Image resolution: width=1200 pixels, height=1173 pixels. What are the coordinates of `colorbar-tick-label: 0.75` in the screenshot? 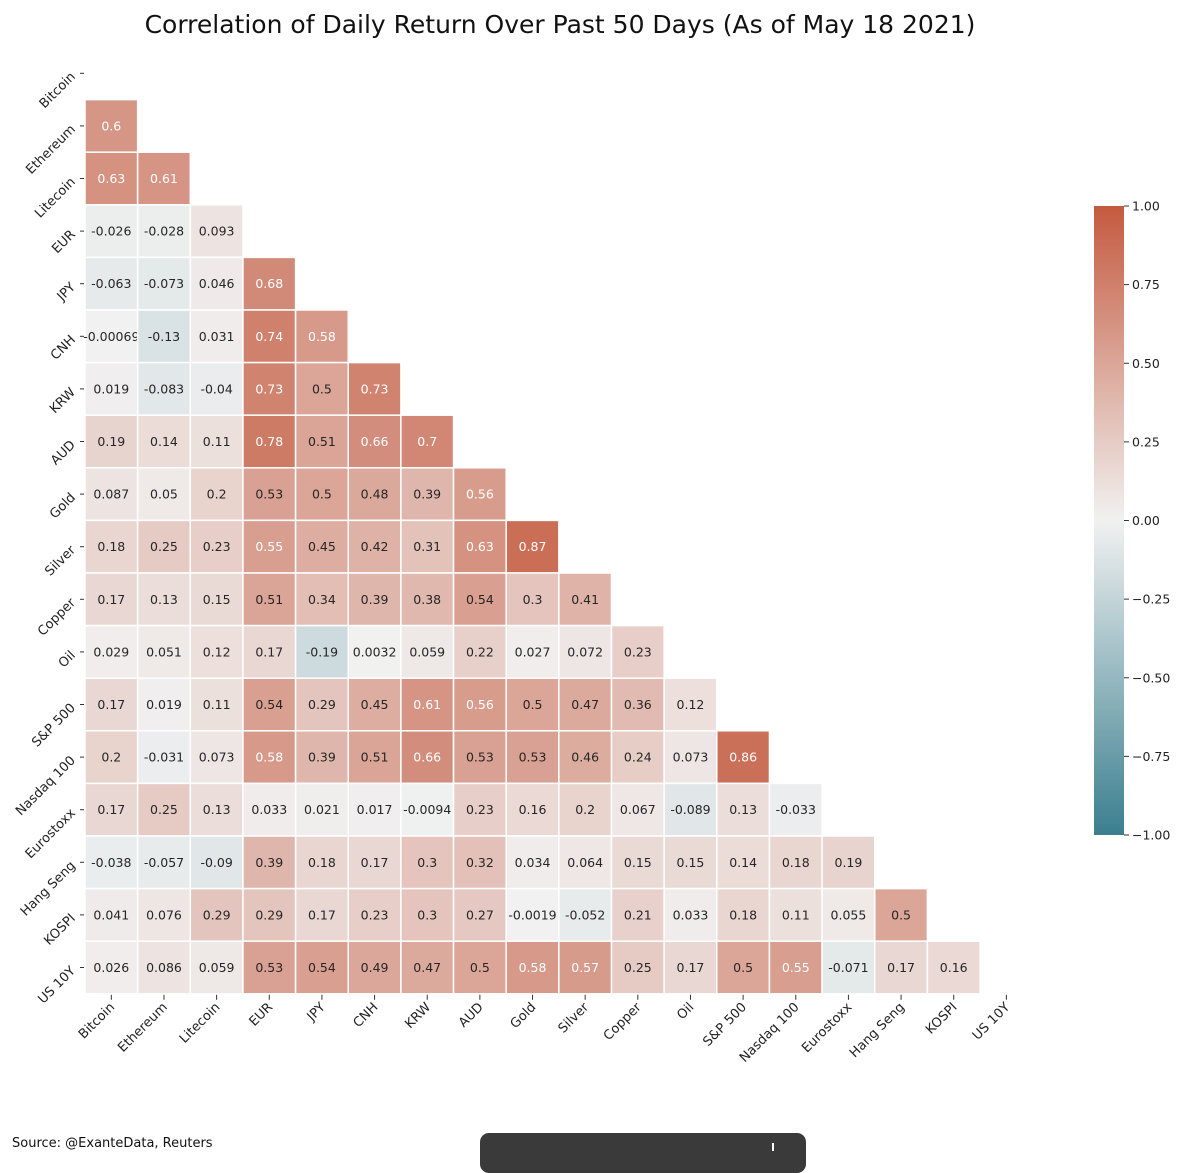 It's located at (1146, 284).